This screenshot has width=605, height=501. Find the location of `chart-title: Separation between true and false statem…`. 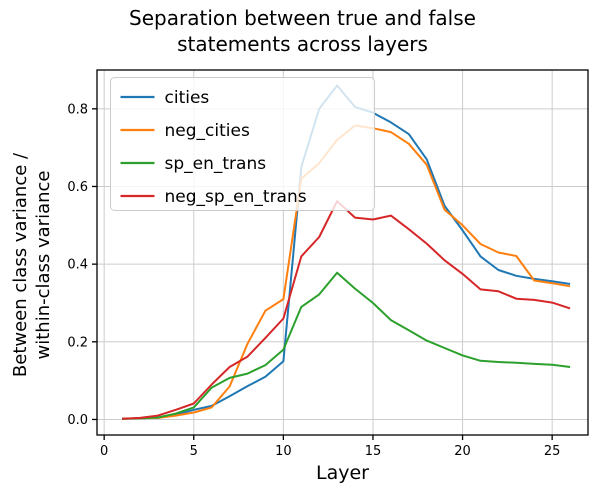

chart-title: Separation between true and false statem… is located at coordinates (302, 31).